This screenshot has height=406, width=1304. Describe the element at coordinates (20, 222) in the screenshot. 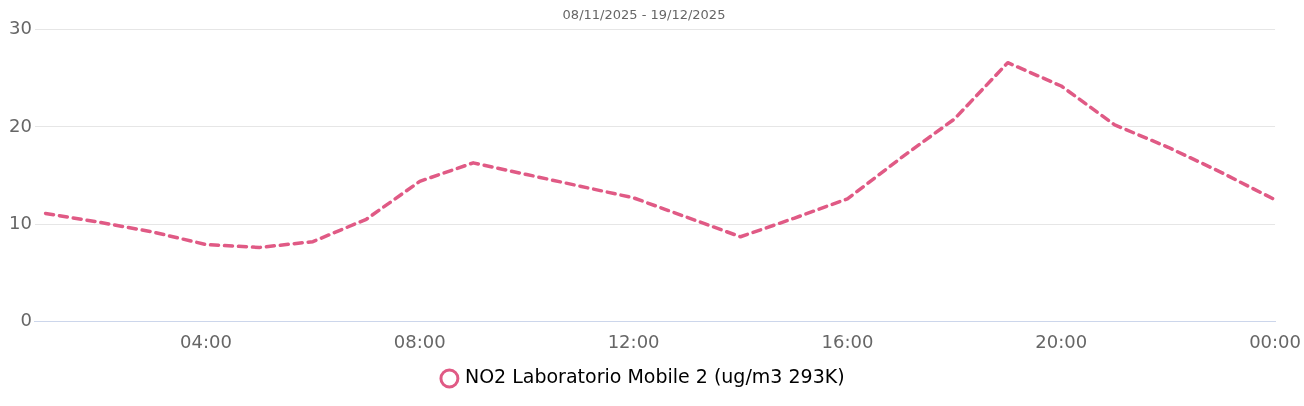

I see `y-tick-label: 10` at that location.